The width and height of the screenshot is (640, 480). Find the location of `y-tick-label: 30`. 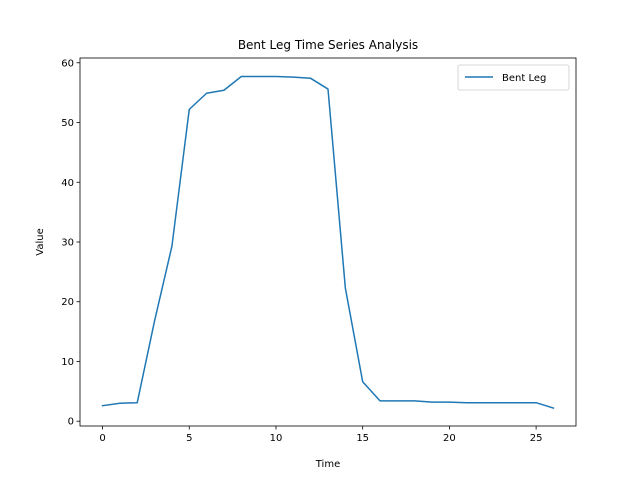

y-tick-label: 30 is located at coordinates (67, 243).